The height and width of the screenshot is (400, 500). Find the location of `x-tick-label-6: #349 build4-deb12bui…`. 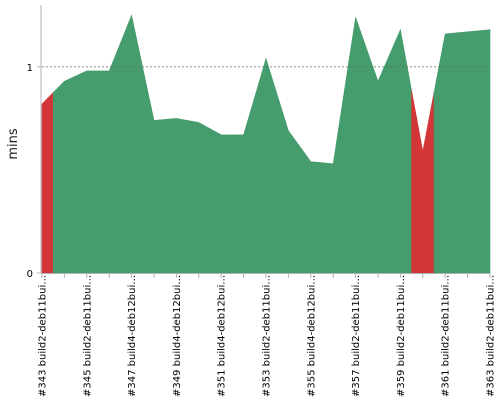

x-tick-label-6: #349 build4-deb12bui… is located at coordinates (177, 336).